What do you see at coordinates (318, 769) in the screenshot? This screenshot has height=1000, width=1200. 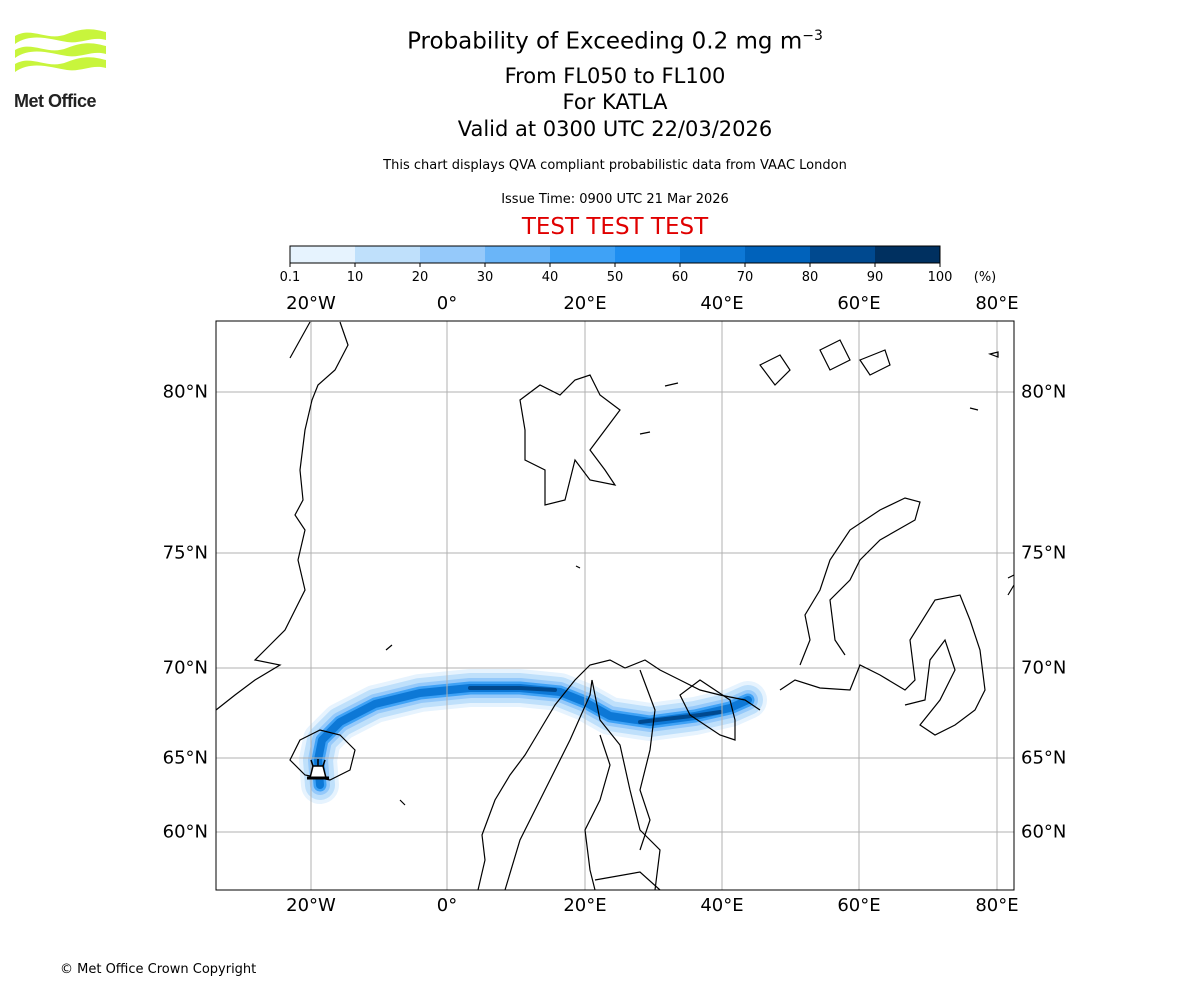 I see `volcano-icon` at bounding box center [318, 769].